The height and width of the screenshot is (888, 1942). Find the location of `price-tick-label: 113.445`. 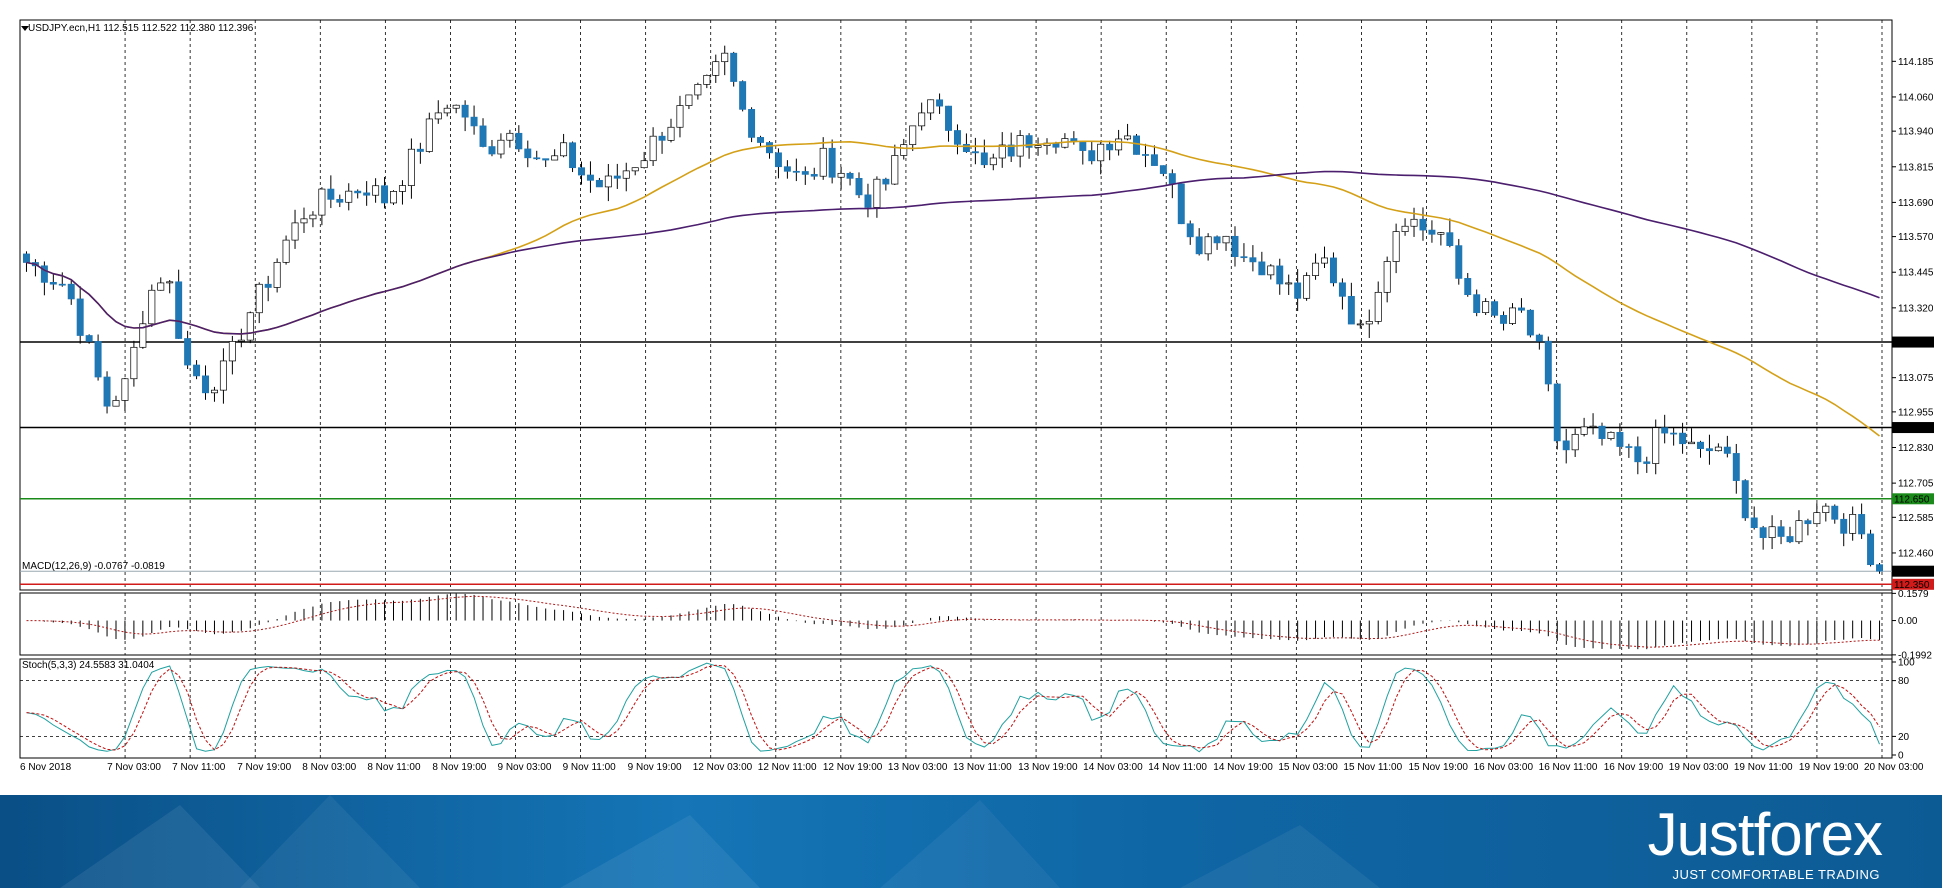

price-tick-label: 113.445 is located at coordinates (1916, 273).